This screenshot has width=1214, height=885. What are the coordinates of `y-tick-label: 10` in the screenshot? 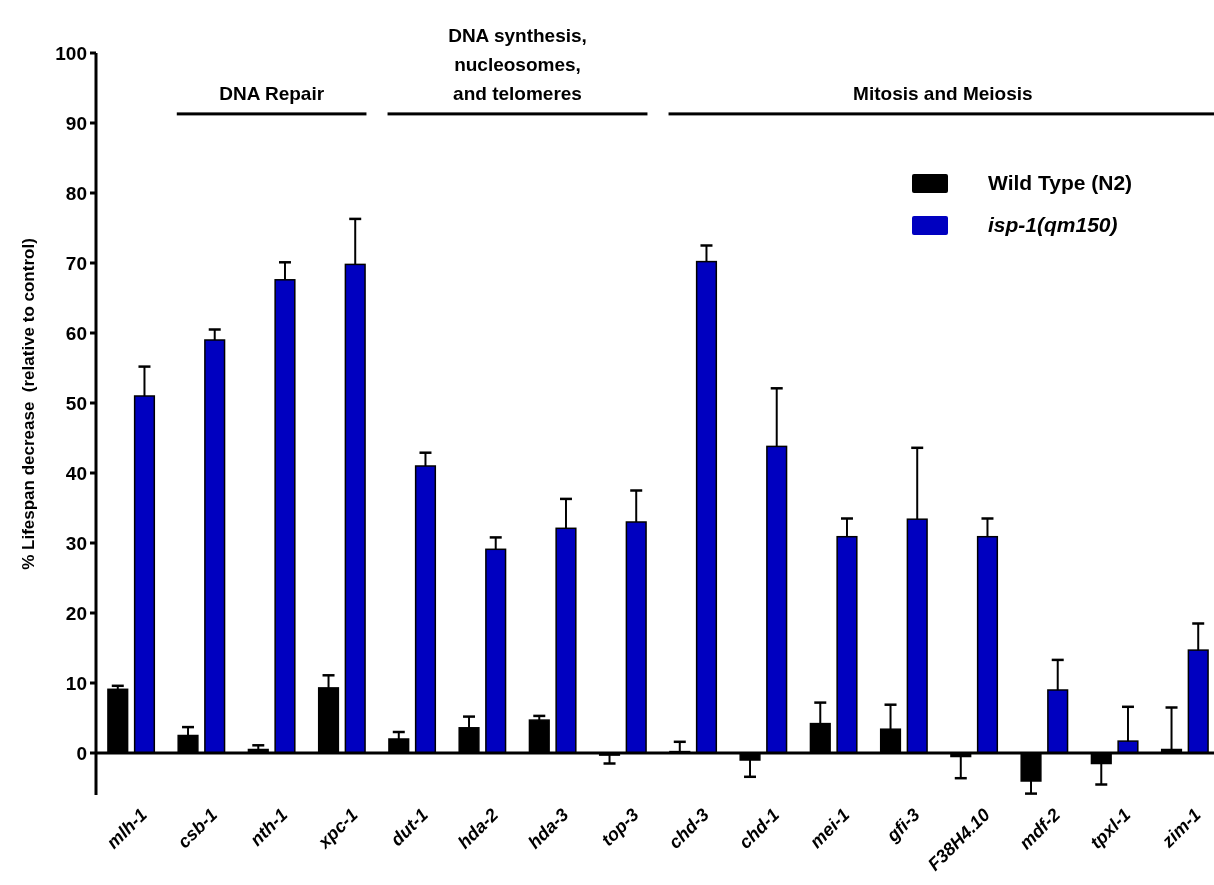 It's located at (76, 683).